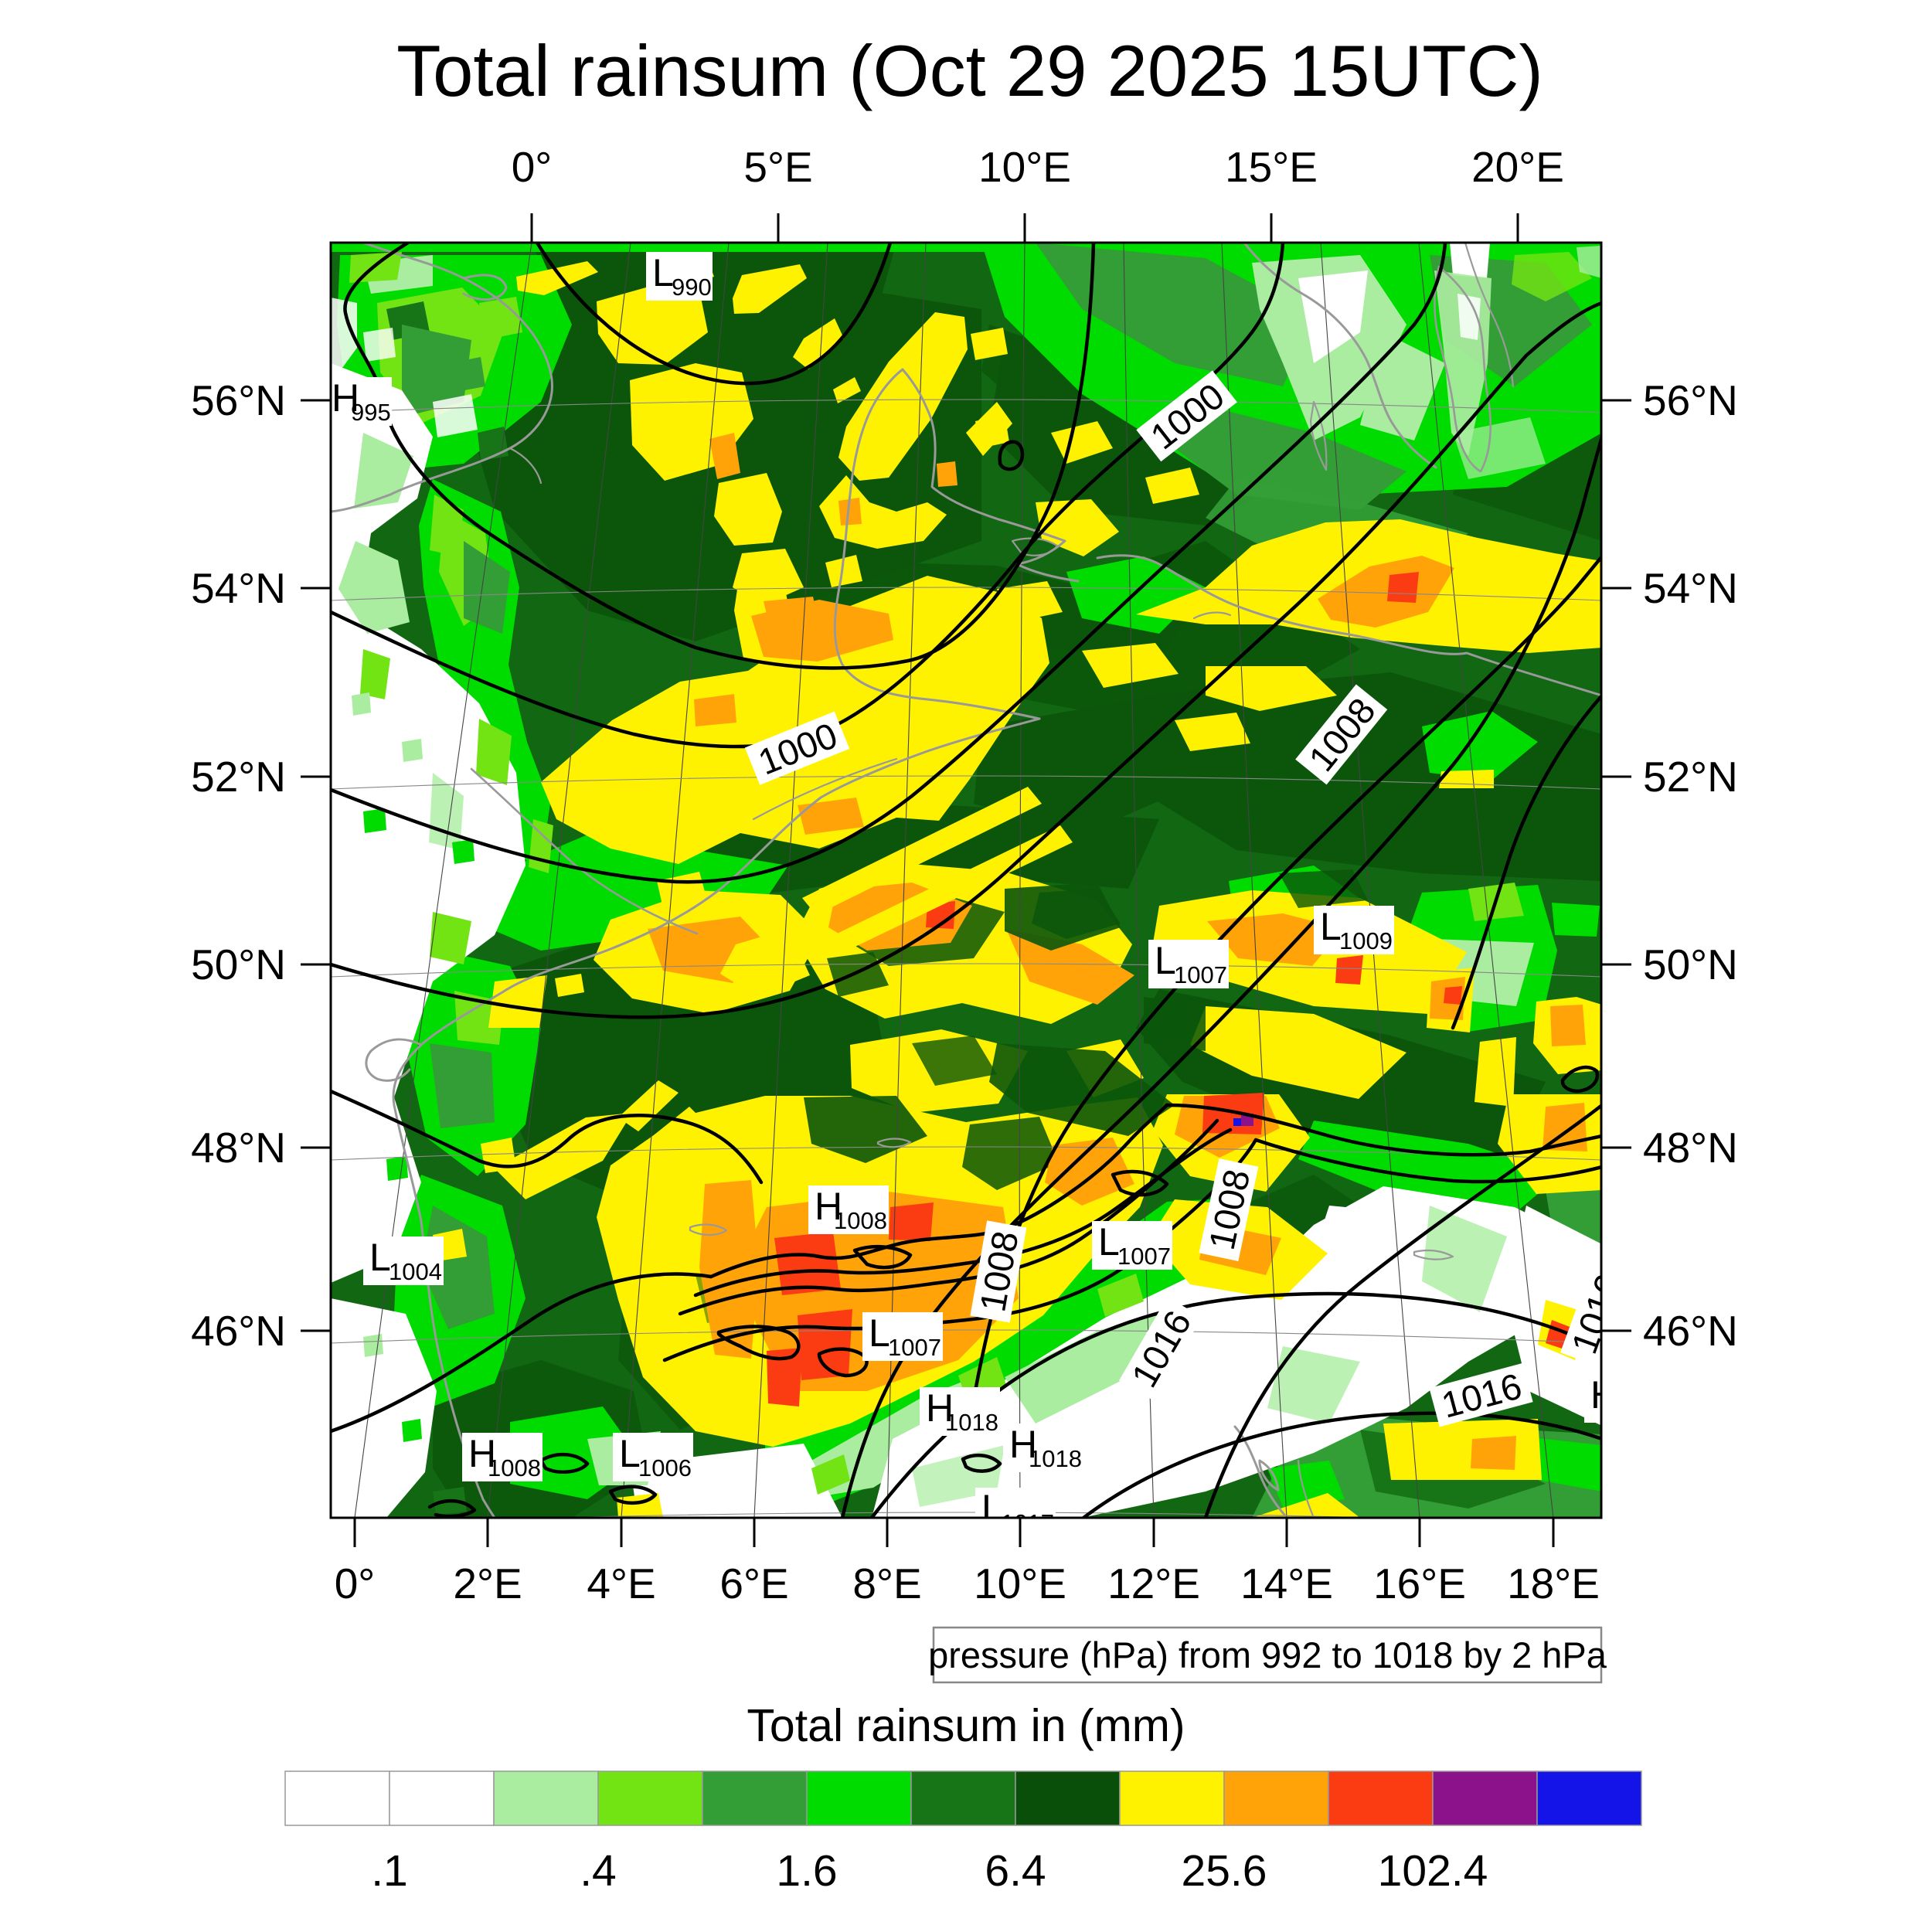  Describe the element at coordinates (692, 287) in the screenshot. I see `svg-text: 990` at that location.